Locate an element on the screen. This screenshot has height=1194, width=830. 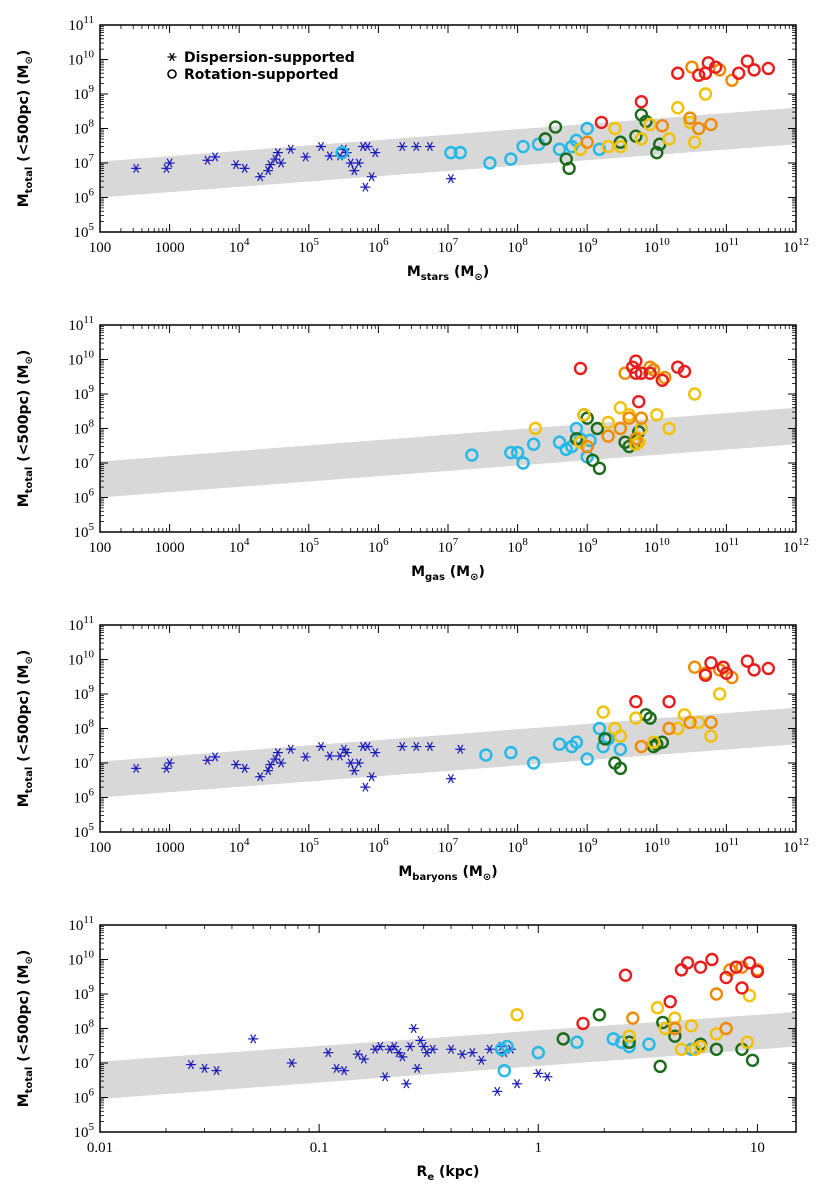
y-tick-label: 10¹¹ is located at coordinates (81, 624).